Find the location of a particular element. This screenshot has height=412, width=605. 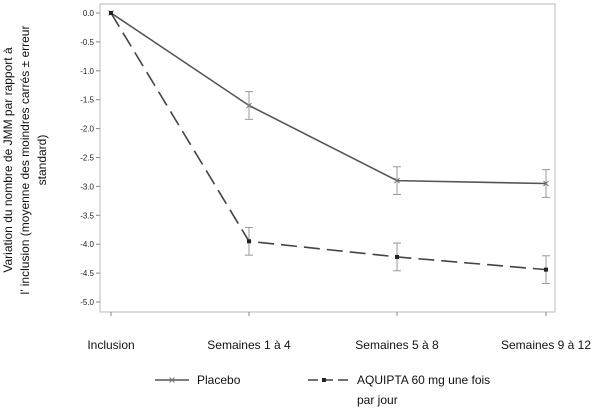

y-tick-label: -1.0 is located at coordinates (87, 71).